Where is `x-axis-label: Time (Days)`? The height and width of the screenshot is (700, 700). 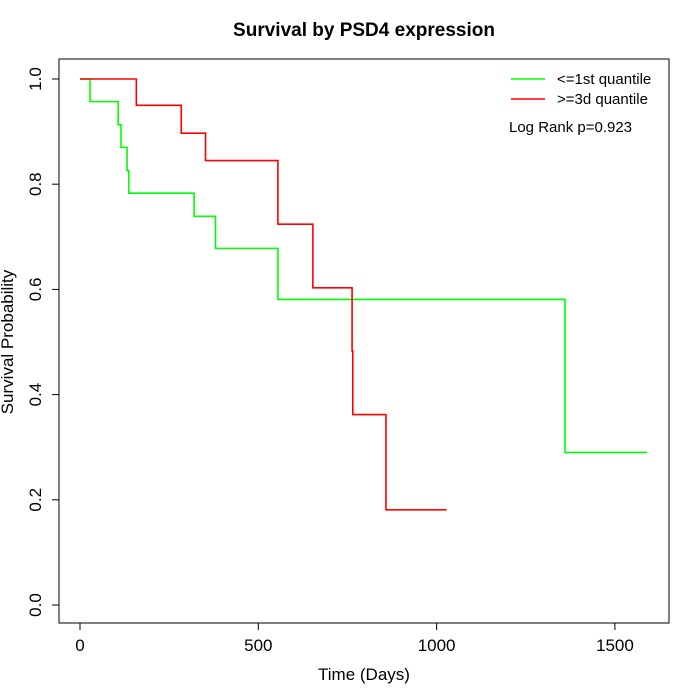
x-axis-label: Time (Days) is located at coordinates (364, 674).